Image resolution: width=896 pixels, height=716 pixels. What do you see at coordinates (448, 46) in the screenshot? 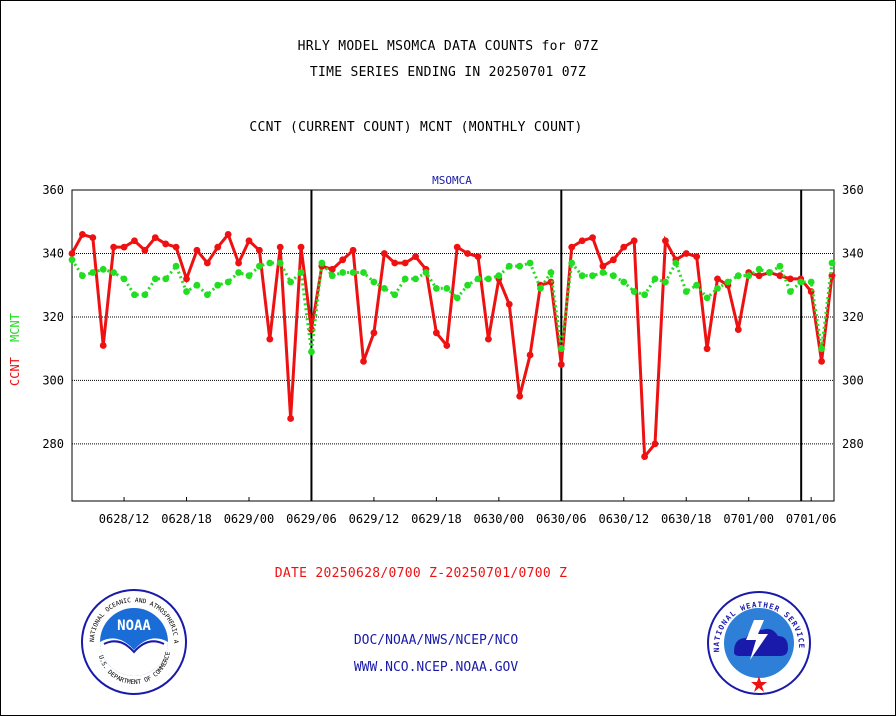
I see `header-title: HRLY MODEL MSOMCA DATA COUNTS for 07Z` at bounding box center [448, 46].